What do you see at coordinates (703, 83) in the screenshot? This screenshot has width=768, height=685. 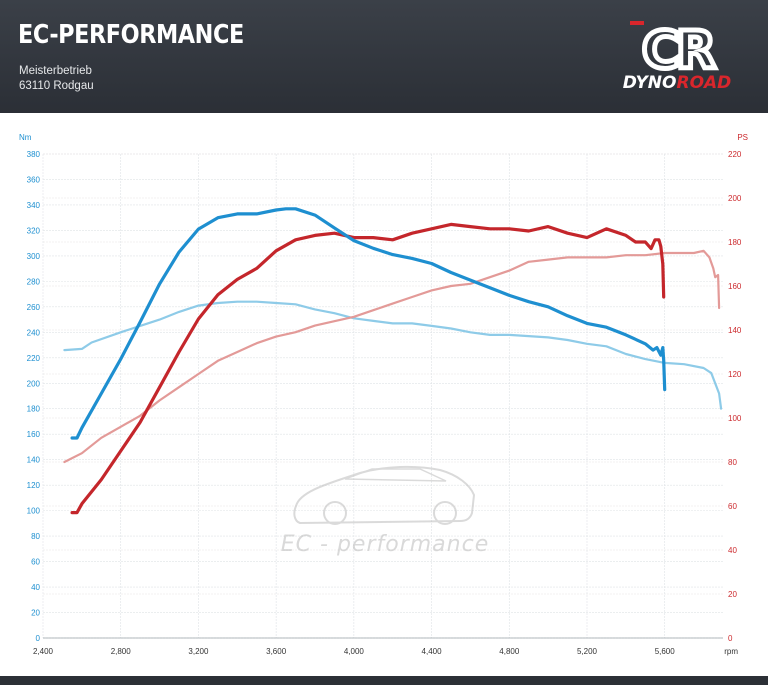 I see `logo-word-road: ROAD` at bounding box center [703, 83].